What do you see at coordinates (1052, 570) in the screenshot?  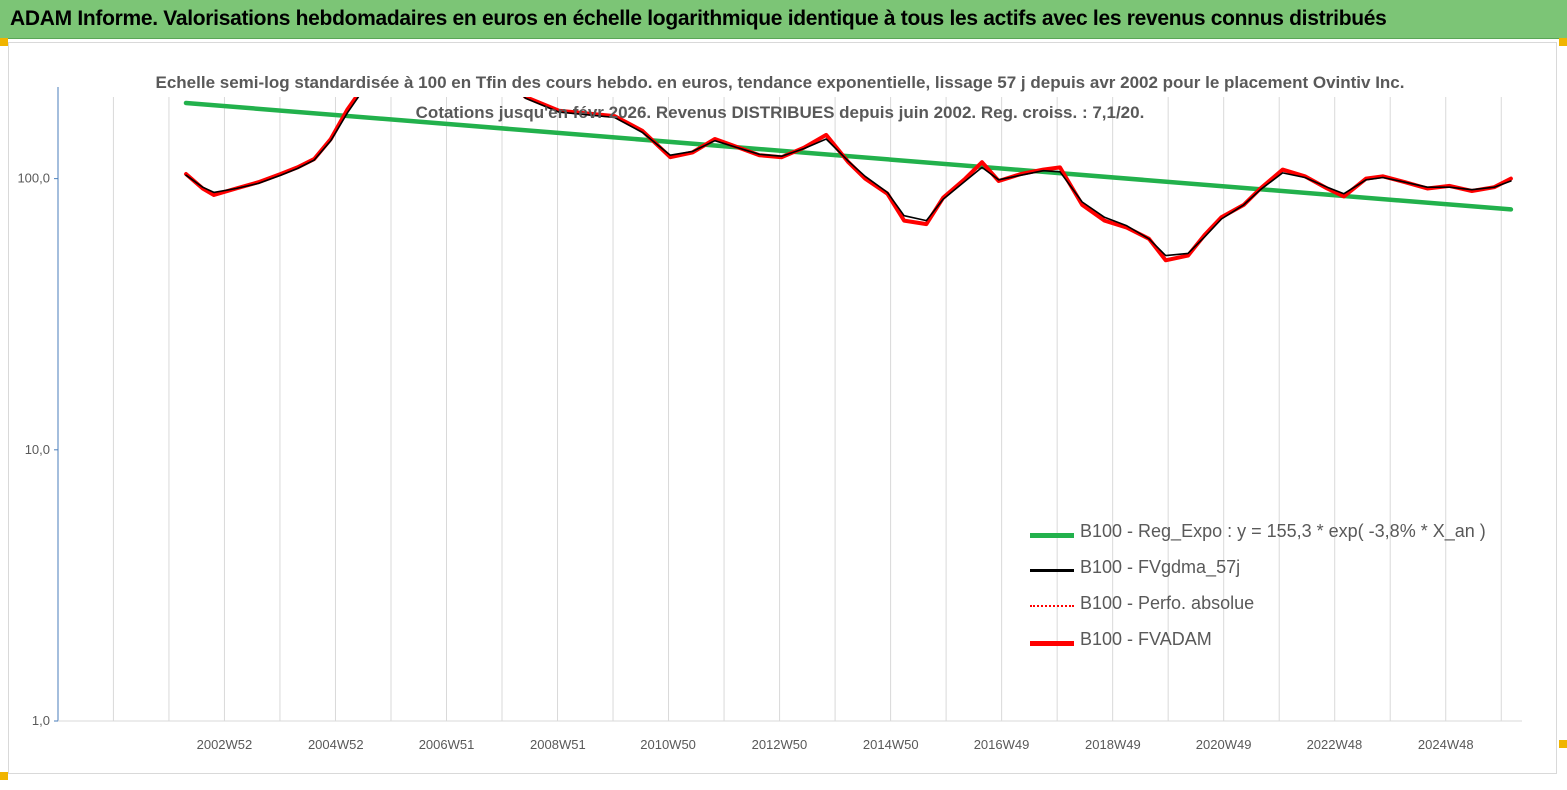 I see `legend-swatch-fvgdma` at bounding box center [1052, 570].